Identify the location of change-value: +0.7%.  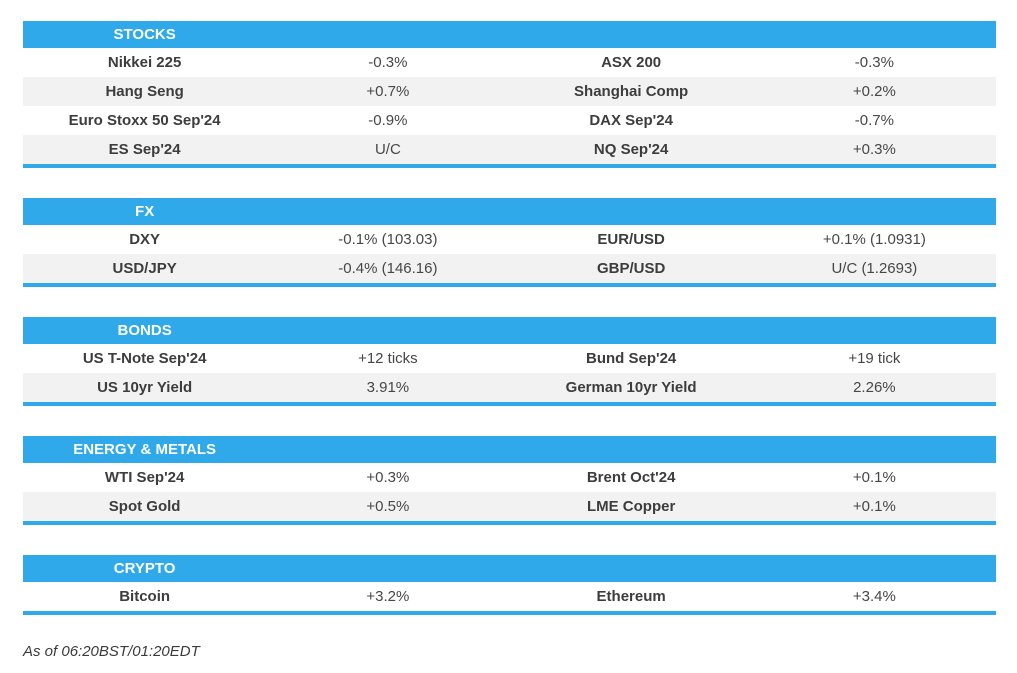
(388, 91).